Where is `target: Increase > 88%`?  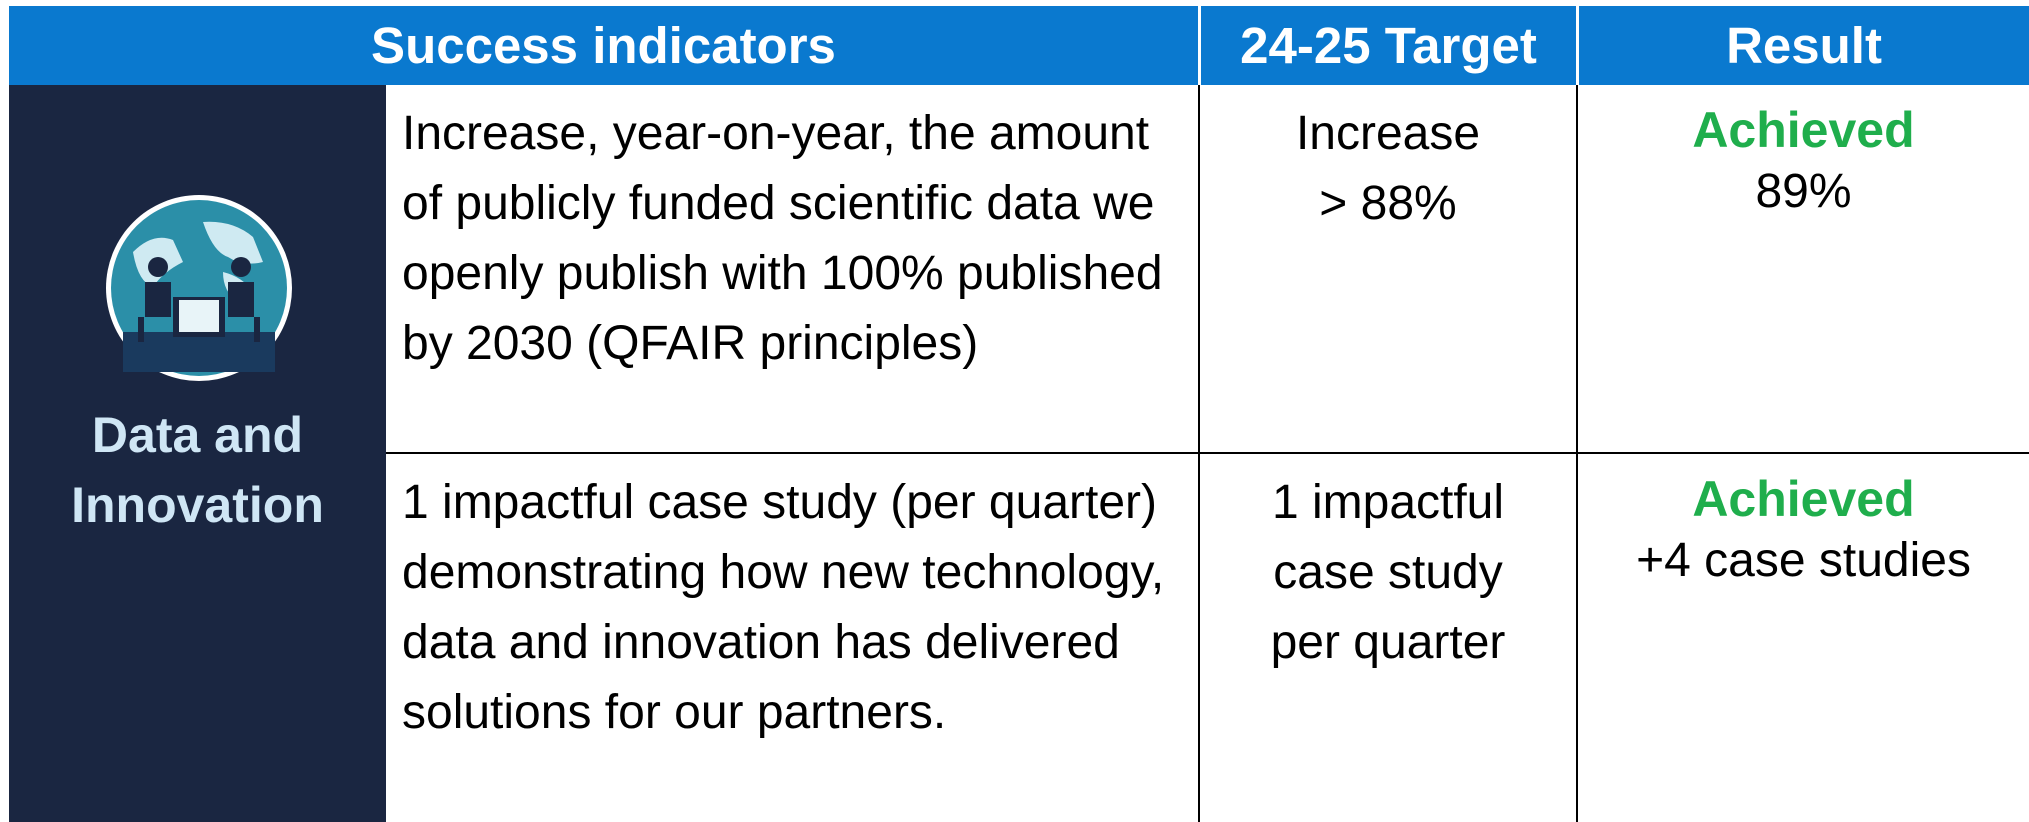
target: Increase > 88% is located at coordinates (1387, 269).